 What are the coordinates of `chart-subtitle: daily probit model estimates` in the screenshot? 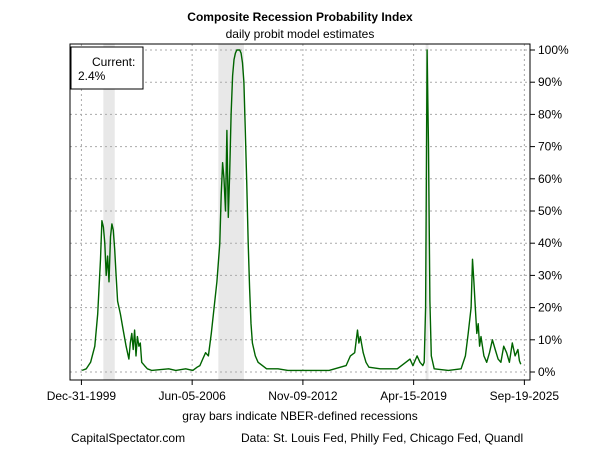 It's located at (300, 34).